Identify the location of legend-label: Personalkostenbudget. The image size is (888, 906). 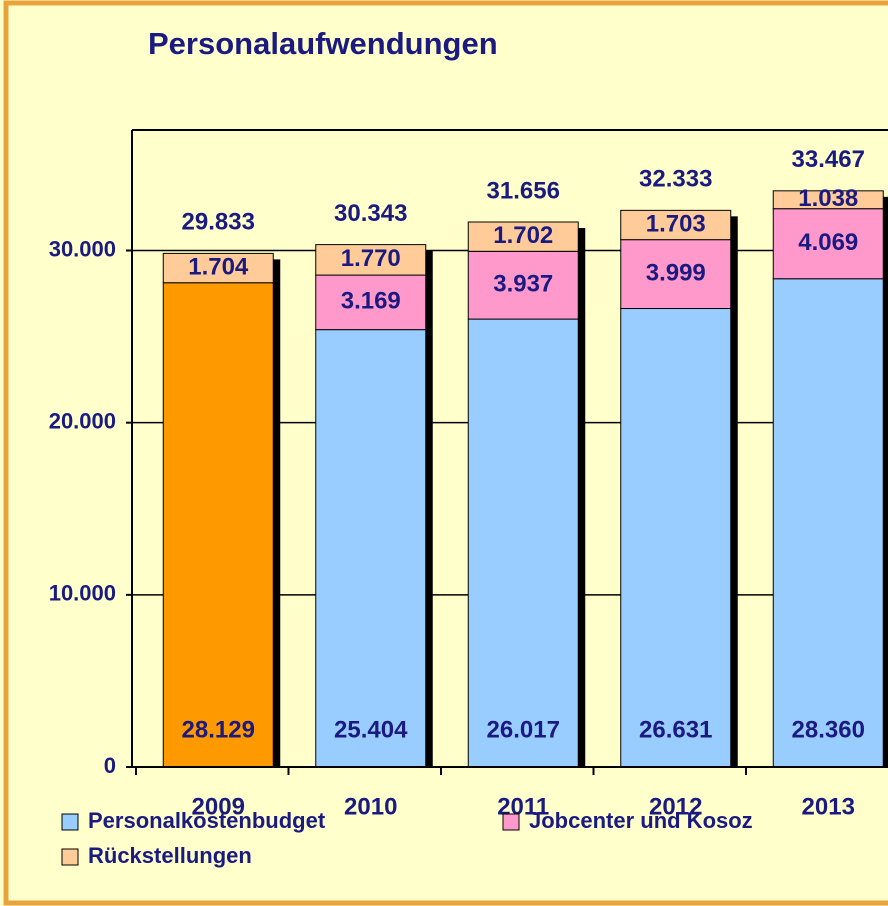
(207, 820).